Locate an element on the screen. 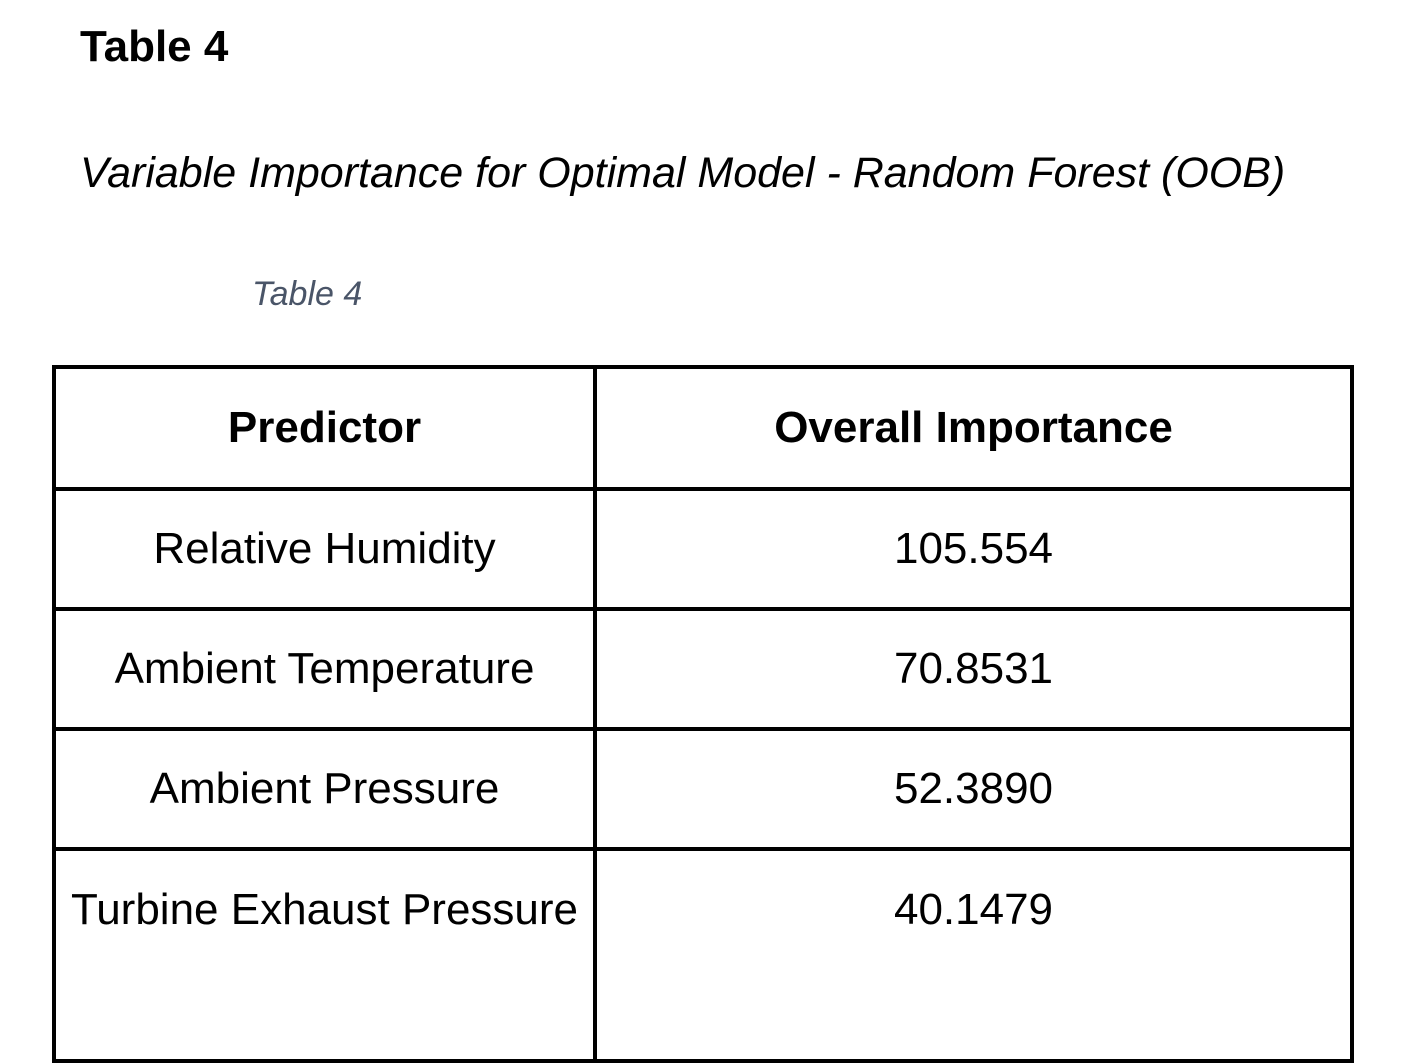  header-predictor: Predictor is located at coordinates (324, 428).